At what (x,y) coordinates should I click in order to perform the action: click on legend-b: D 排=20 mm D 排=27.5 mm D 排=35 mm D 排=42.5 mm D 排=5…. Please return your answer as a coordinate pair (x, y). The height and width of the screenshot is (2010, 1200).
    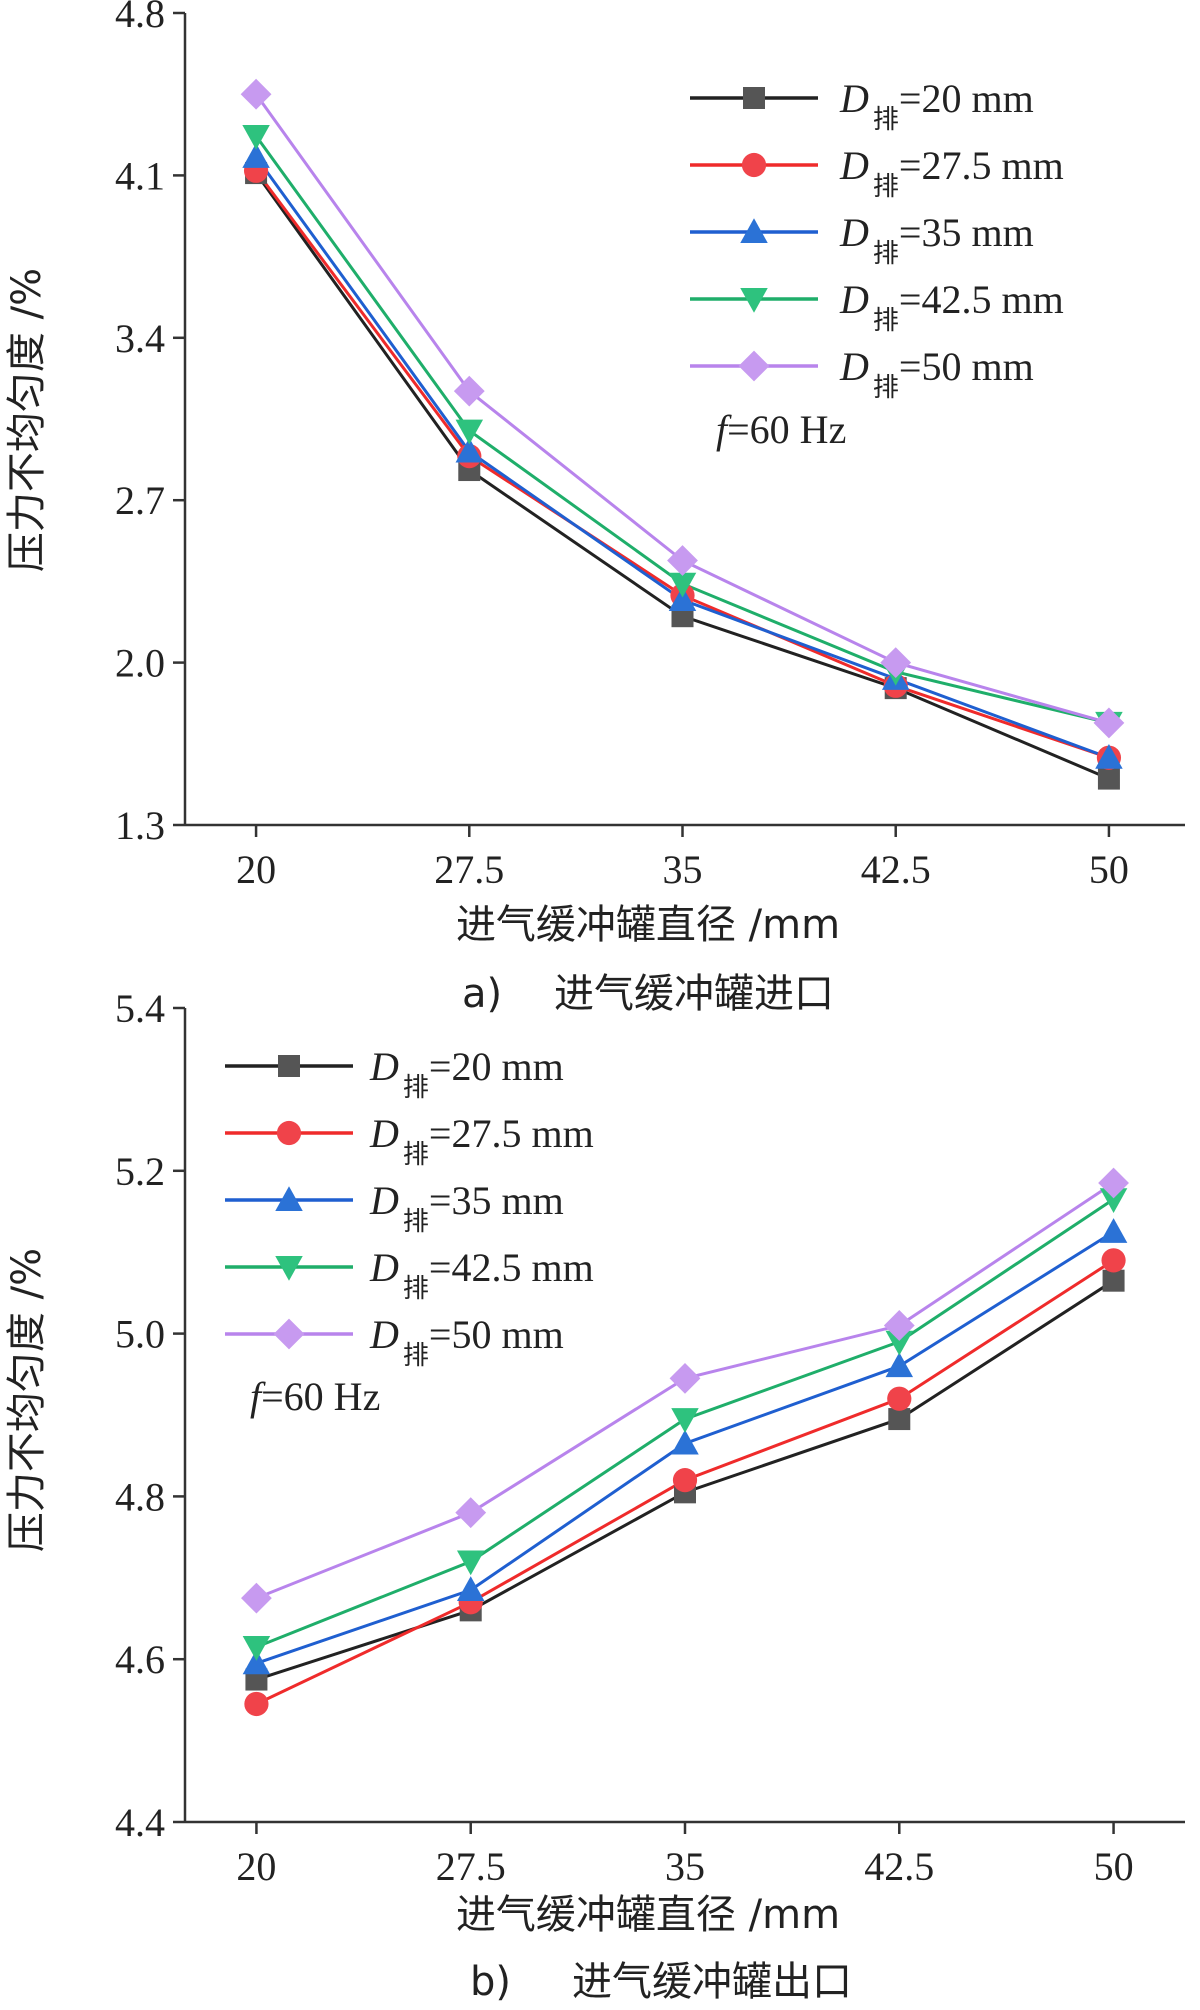
    Looking at the image, I should click on (409, 1207).